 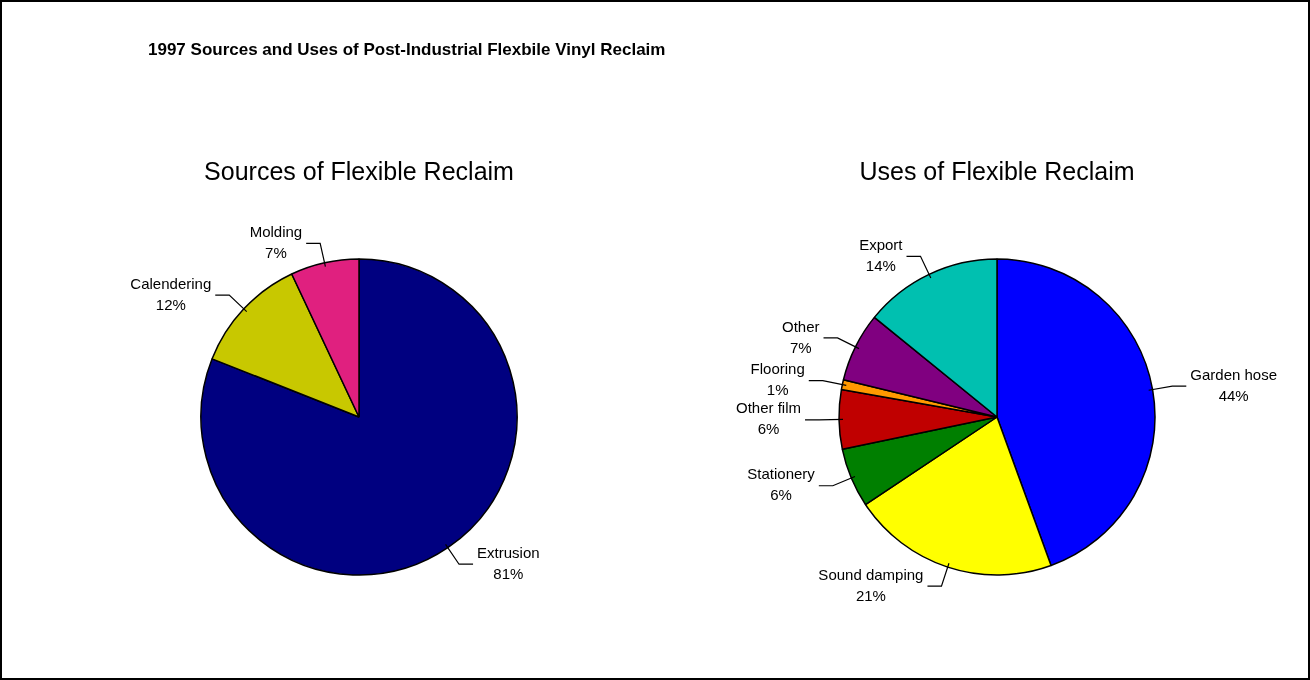 I want to click on data-label: 44%, so click(x=1233, y=395).